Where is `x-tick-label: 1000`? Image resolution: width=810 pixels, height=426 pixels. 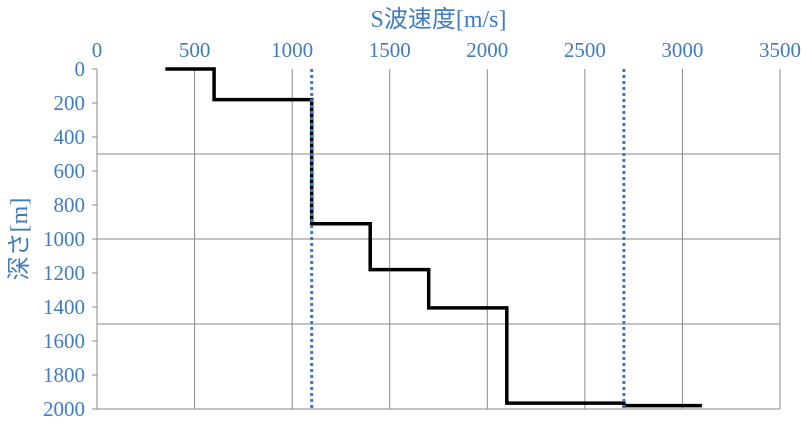 x-tick-label: 1000 is located at coordinates (292, 50).